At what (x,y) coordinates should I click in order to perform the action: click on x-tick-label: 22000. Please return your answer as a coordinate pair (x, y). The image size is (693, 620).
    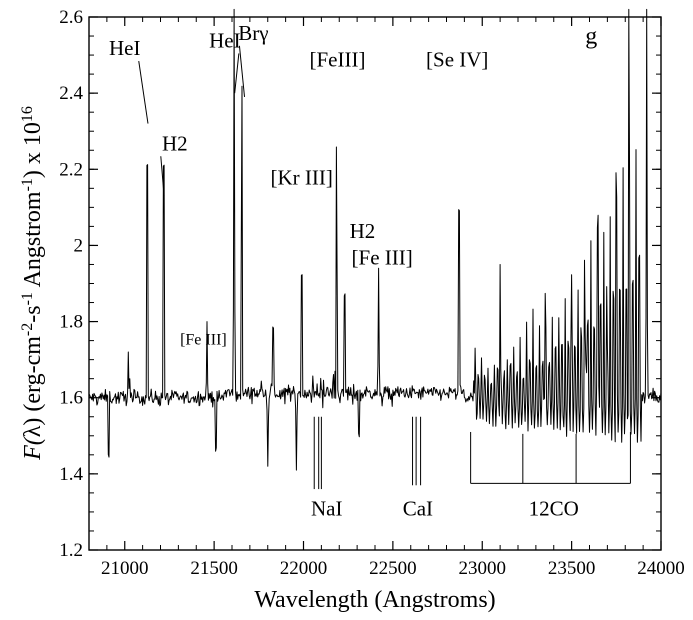
    Looking at the image, I should click on (304, 568).